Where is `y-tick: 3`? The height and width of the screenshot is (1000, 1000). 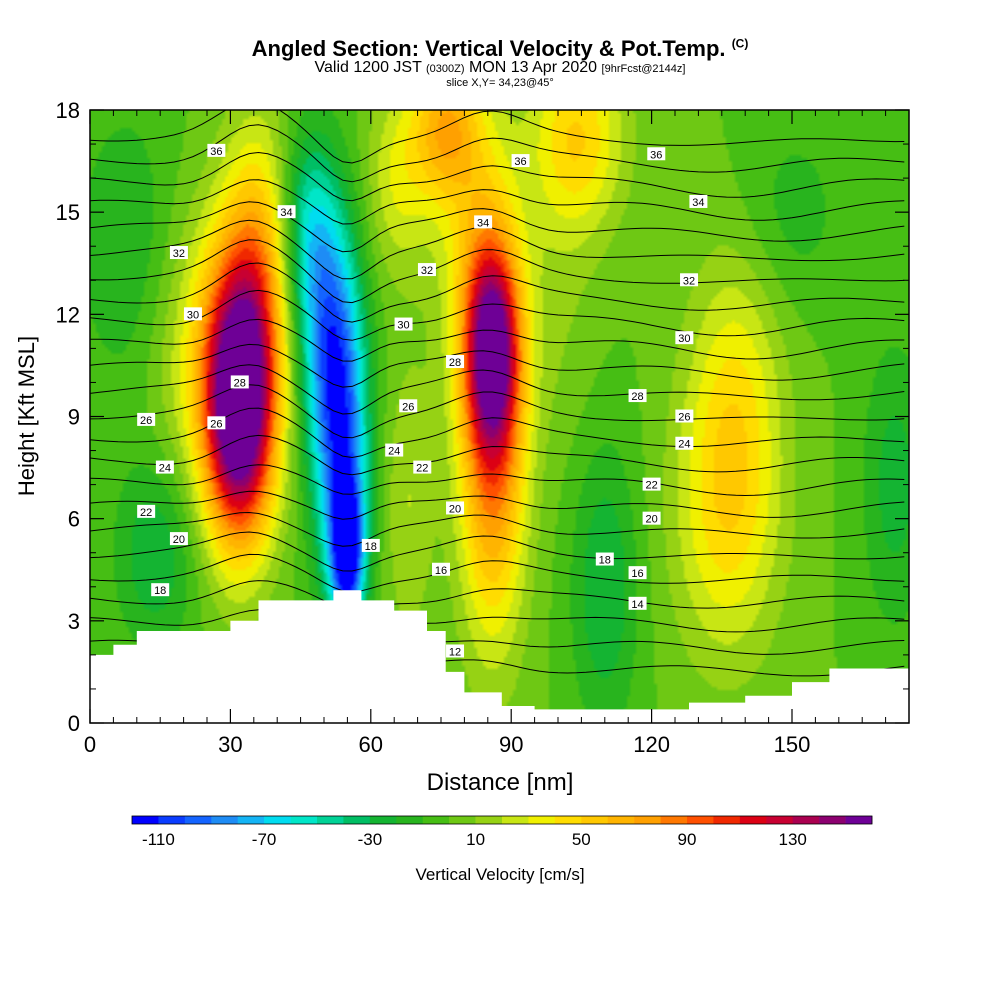 y-tick: 3 is located at coordinates (488, 621).